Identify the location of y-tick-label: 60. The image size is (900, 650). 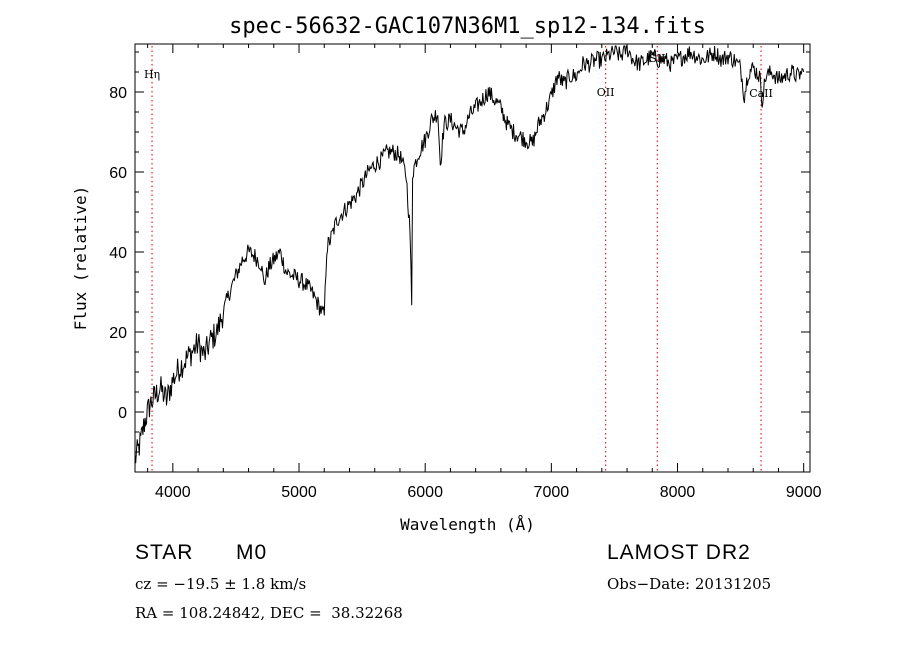
(118, 173).